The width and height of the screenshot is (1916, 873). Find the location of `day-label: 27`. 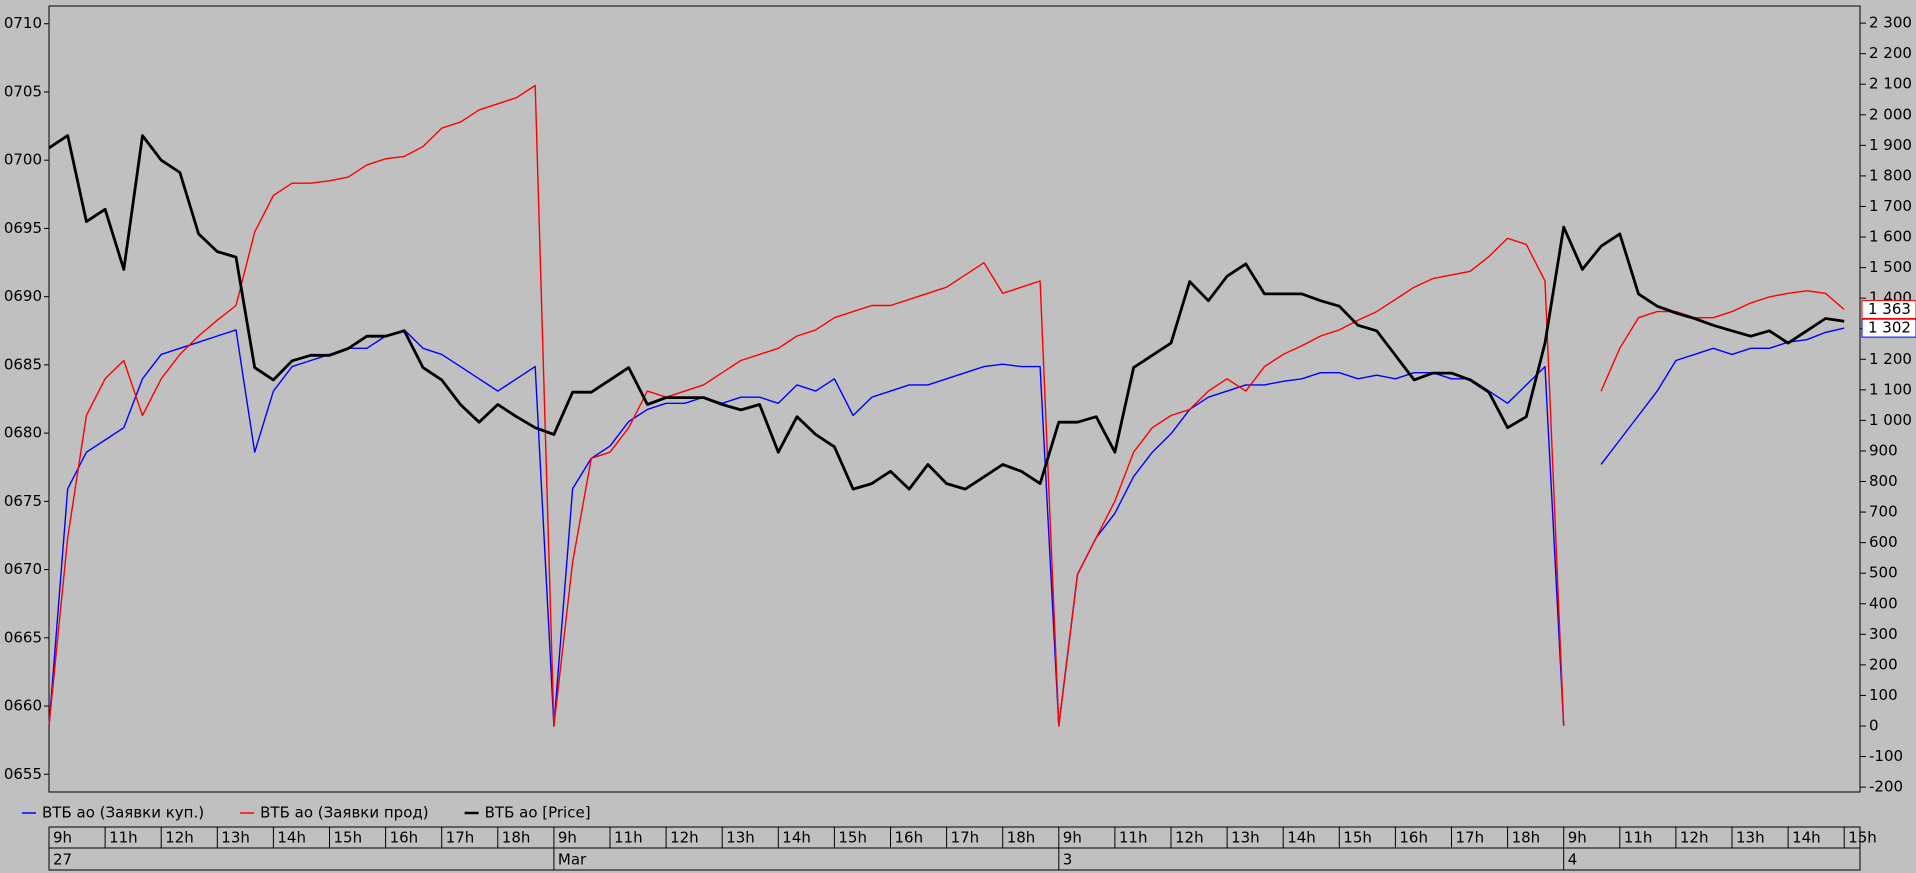

day-label: 27 is located at coordinates (62, 860).